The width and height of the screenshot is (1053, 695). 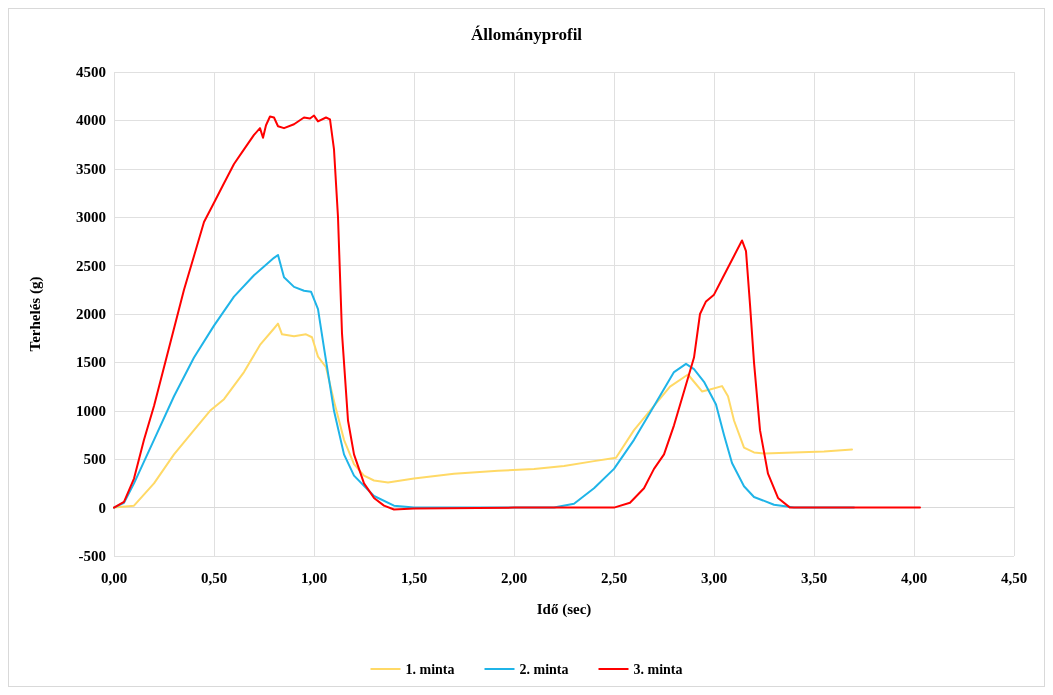 What do you see at coordinates (91, 314) in the screenshot?
I see `y-tick-label: 2000` at bounding box center [91, 314].